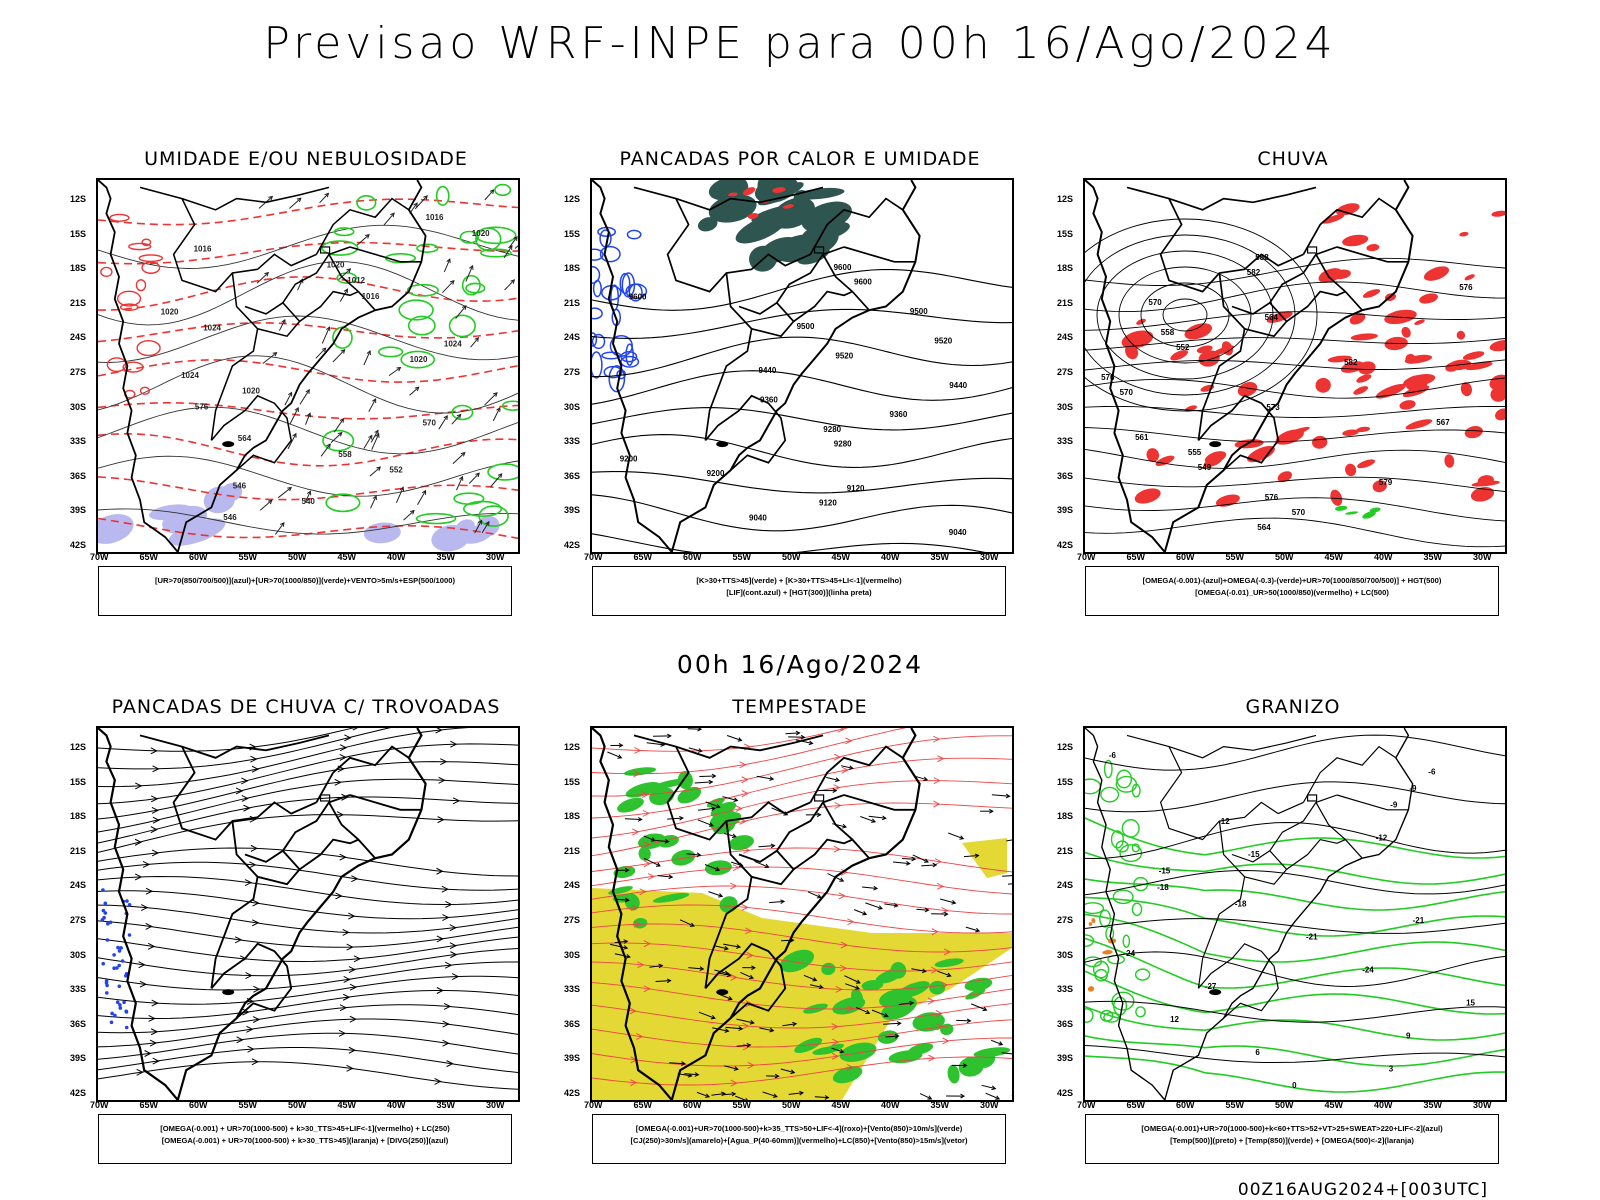  What do you see at coordinates (1257, 1052) in the screenshot?
I see `contour-label: 6` at bounding box center [1257, 1052].